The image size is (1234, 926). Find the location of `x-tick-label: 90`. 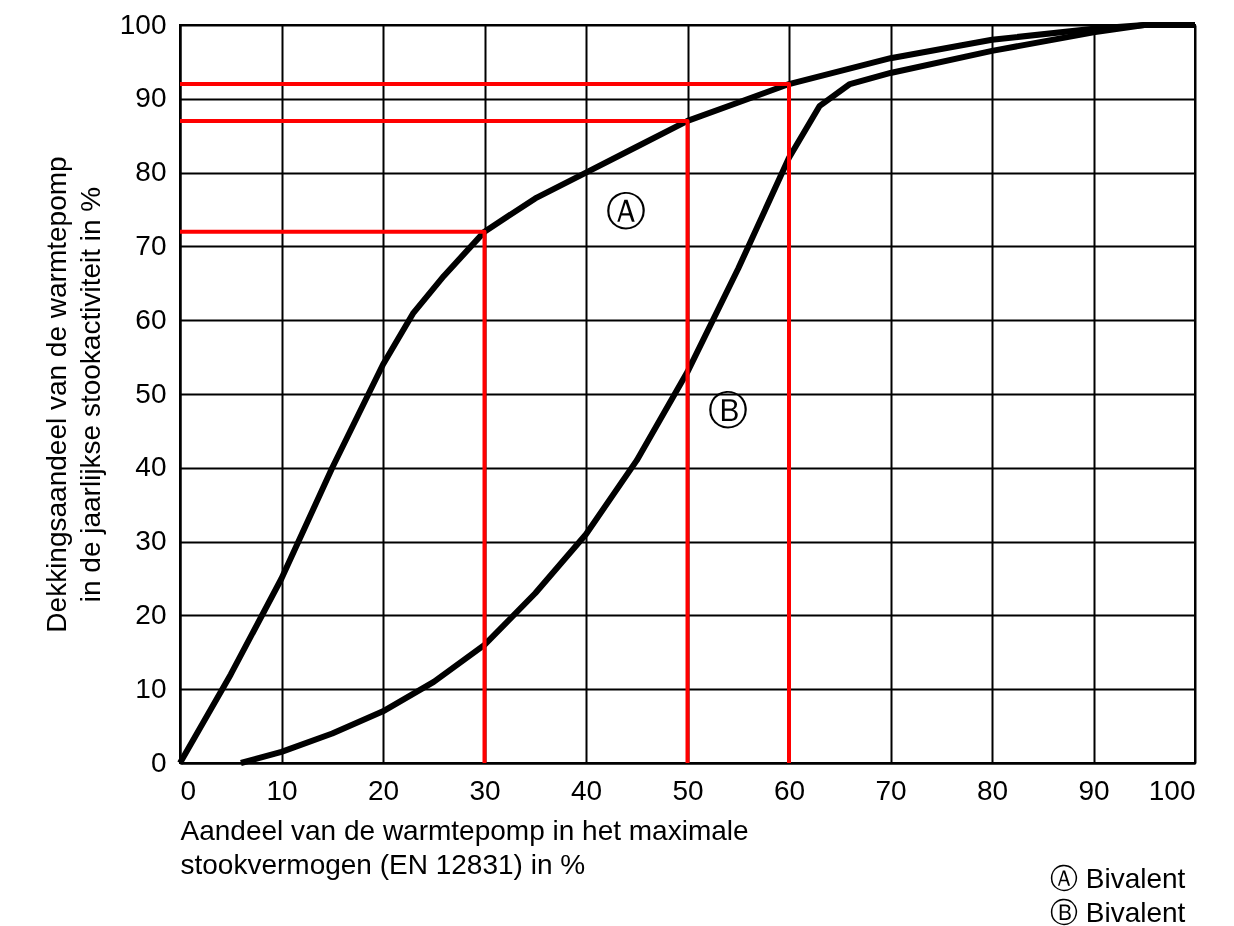

x-tick-label: 90 is located at coordinates (1094, 790).